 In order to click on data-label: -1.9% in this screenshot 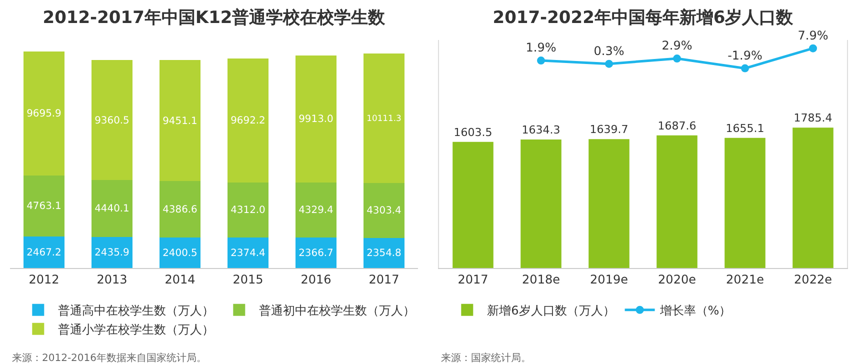, I will do `click(745, 55)`.